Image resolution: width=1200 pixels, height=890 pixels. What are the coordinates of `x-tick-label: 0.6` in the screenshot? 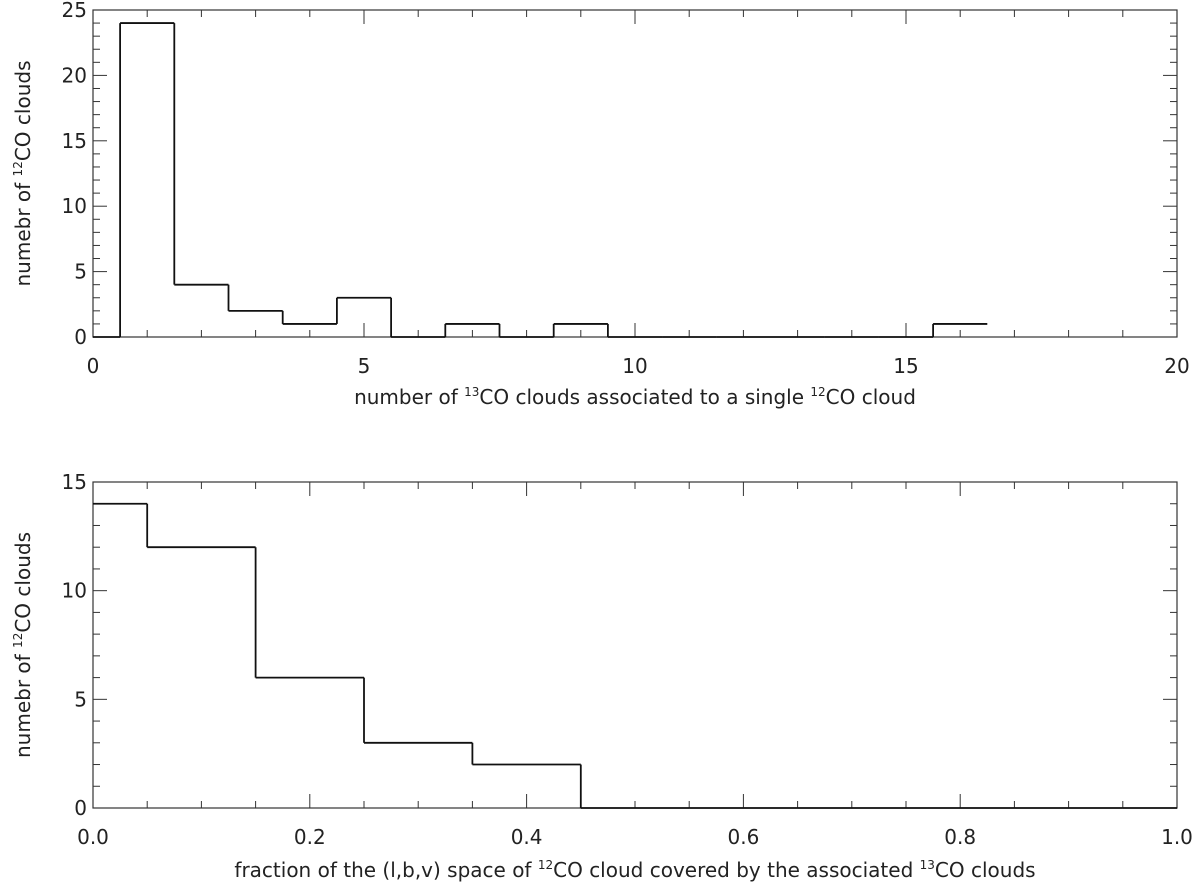 It's located at (743, 837).